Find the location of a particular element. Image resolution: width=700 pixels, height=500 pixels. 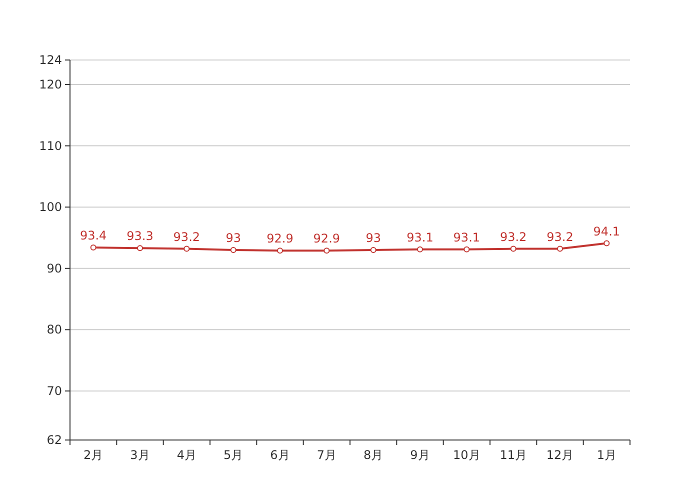

y-tick-label: 100 is located at coordinates (50, 207).